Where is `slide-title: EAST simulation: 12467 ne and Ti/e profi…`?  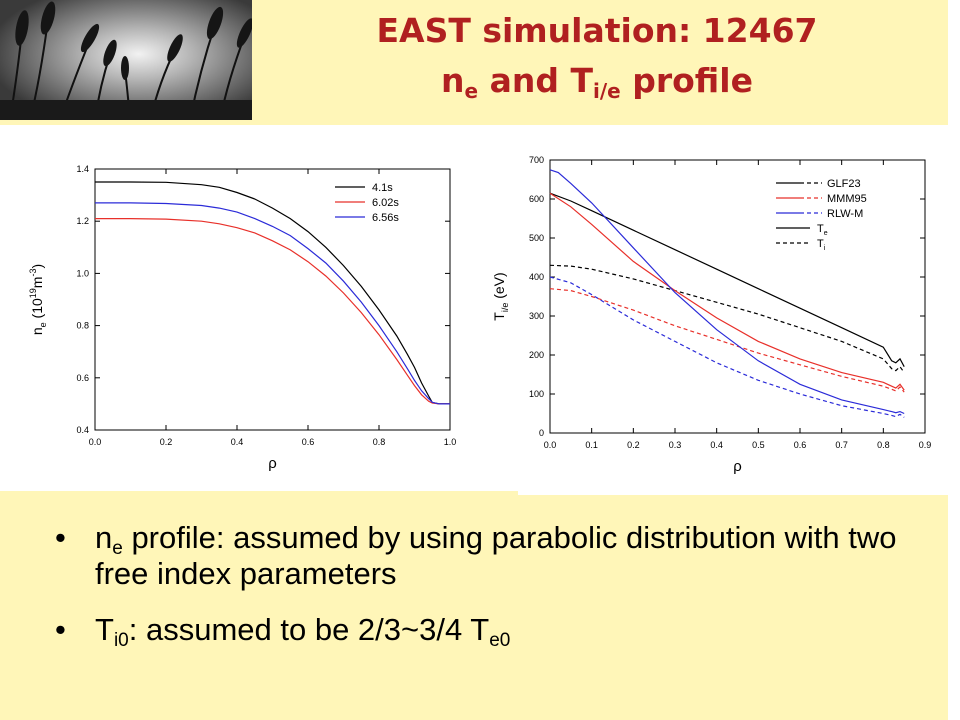 slide-title: EAST simulation: 12467 ne and Ti/e profi… is located at coordinates (597, 62).